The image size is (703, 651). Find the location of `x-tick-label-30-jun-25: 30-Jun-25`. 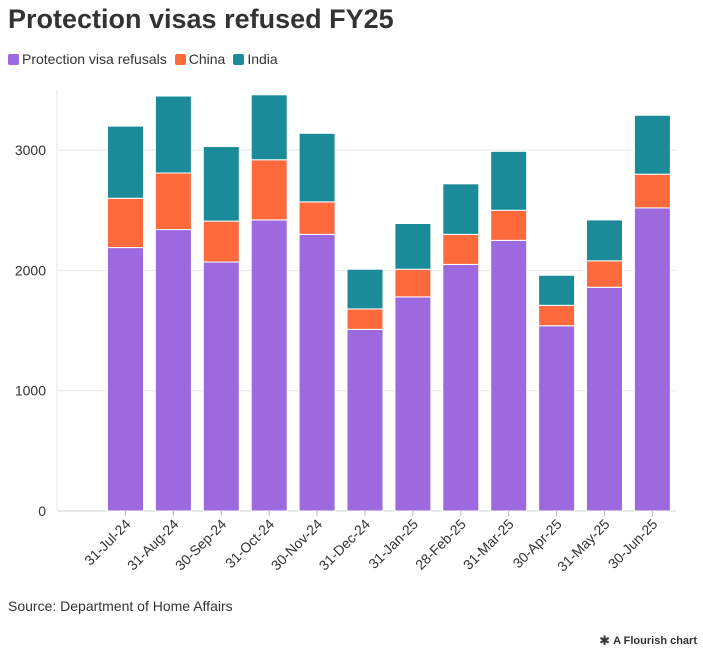

x-tick-label-30-jun-25: 30-Jun-25 is located at coordinates (633, 544).